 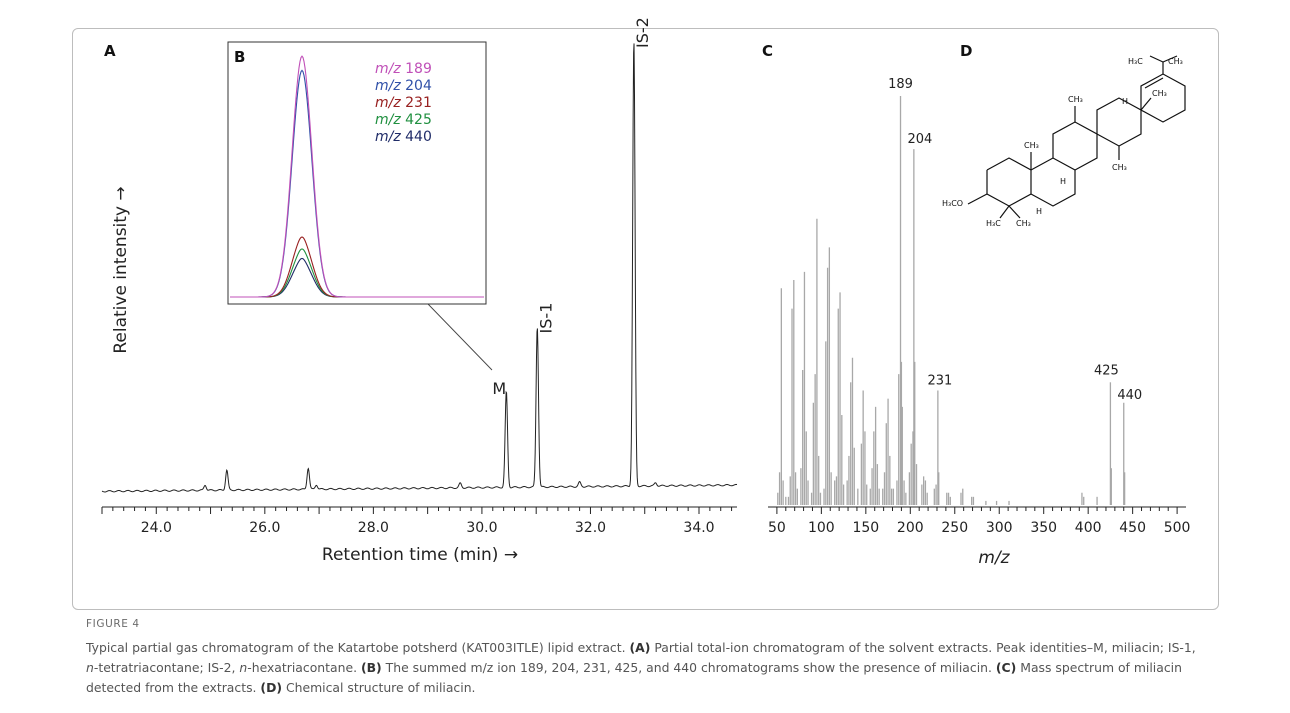 I want to click on panel-b-label: B, so click(x=239, y=57).